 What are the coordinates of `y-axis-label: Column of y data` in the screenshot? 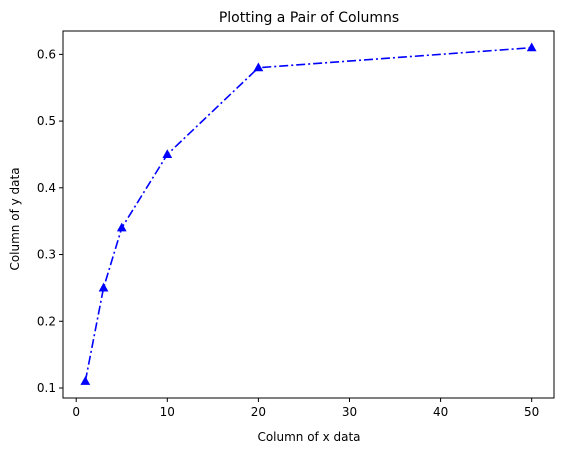 It's located at (15, 218).